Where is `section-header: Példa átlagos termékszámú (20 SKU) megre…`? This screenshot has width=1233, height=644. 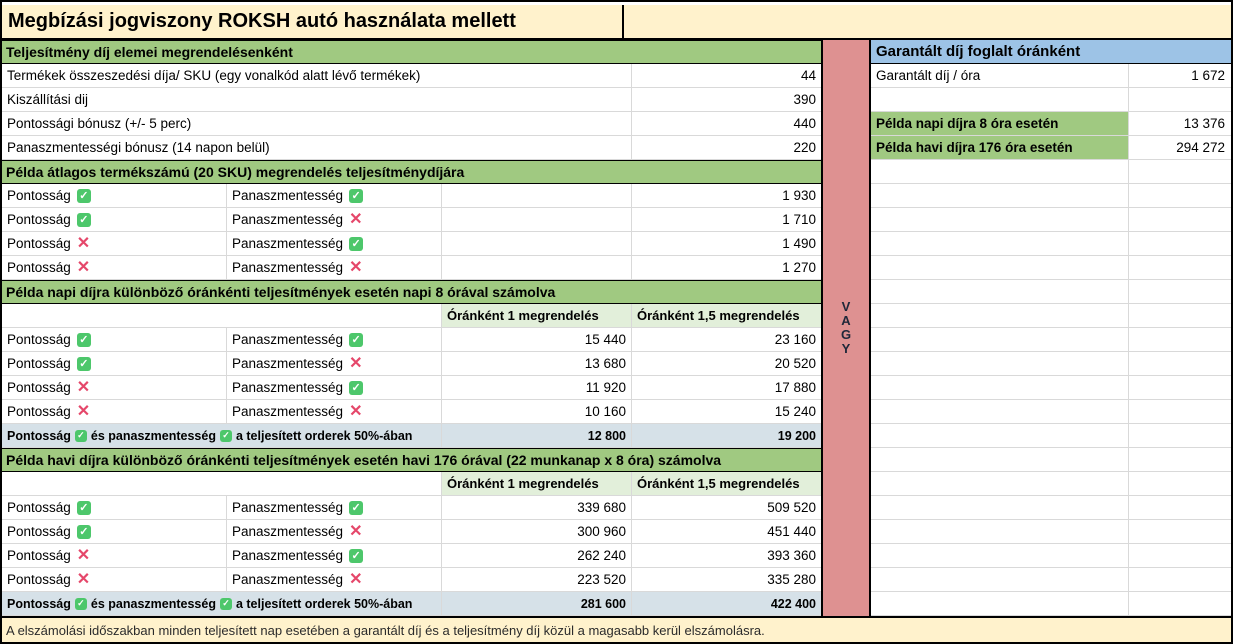
section-header: Példa átlagos termékszámú (20 SKU) megre… is located at coordinates (411, 172).